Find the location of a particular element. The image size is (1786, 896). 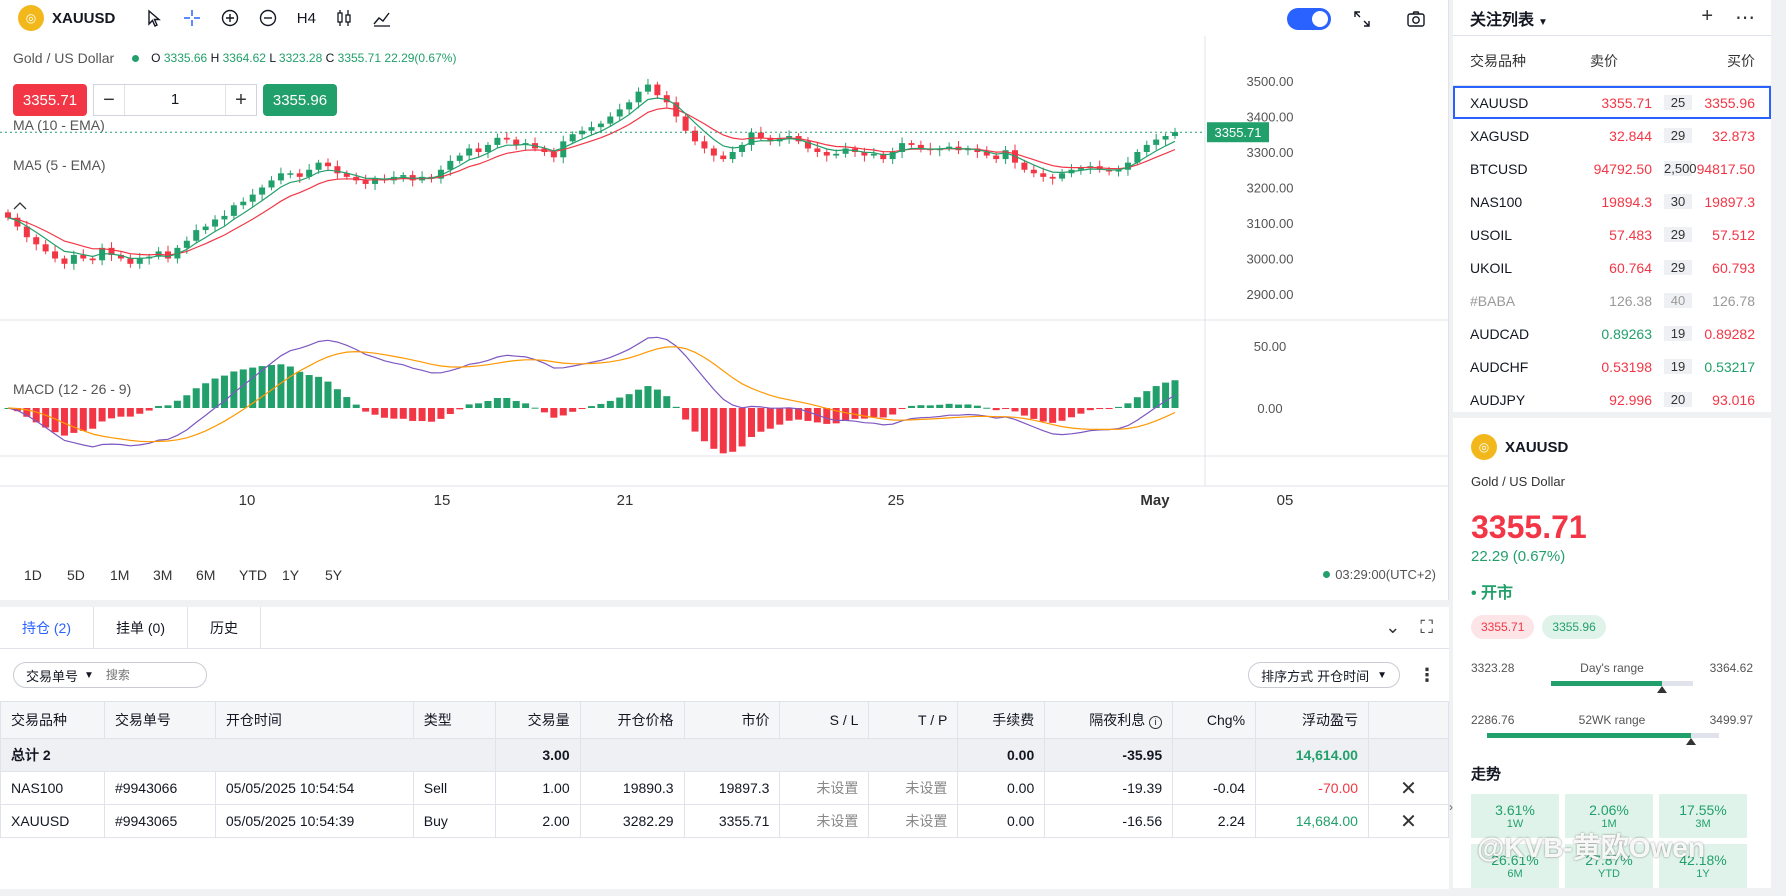

more-options-icon: ⋮ is located at coordinates (1427, 674).